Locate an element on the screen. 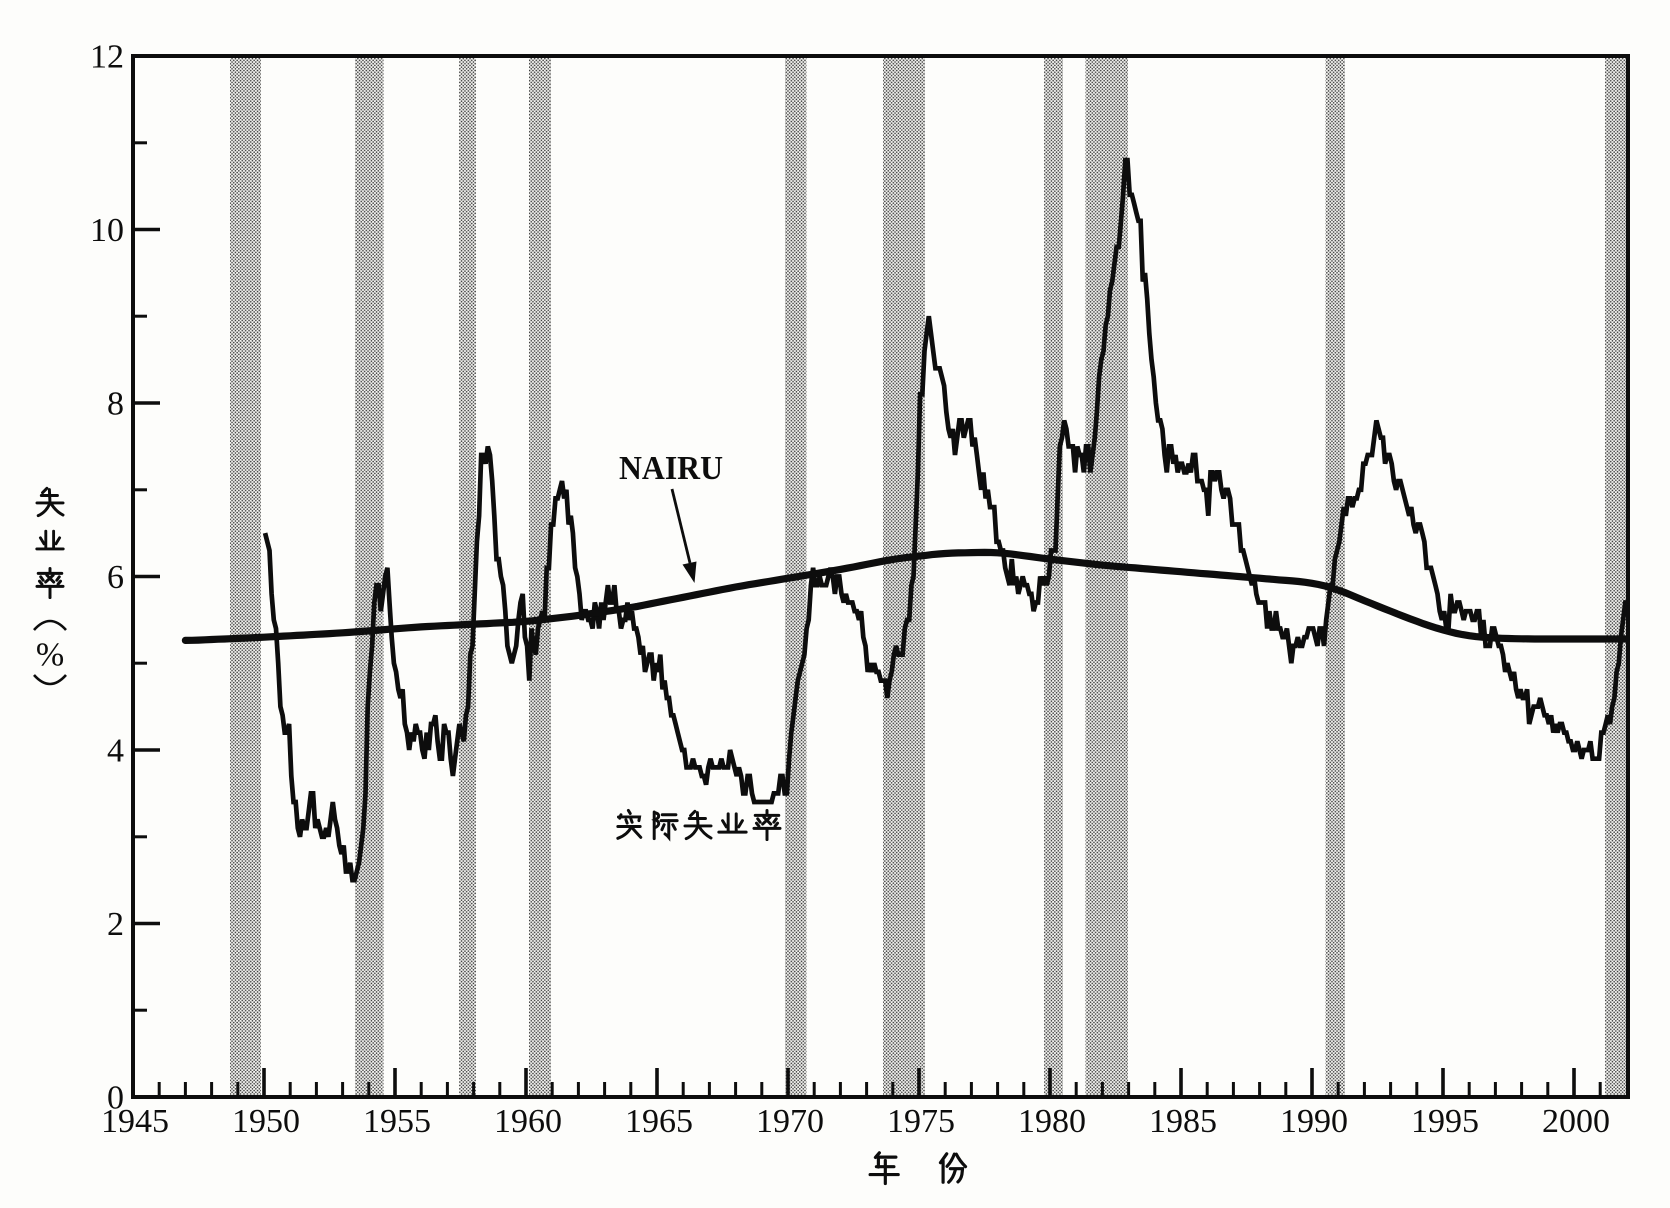  svg-text: 2 is located at coordinates (115, 924).